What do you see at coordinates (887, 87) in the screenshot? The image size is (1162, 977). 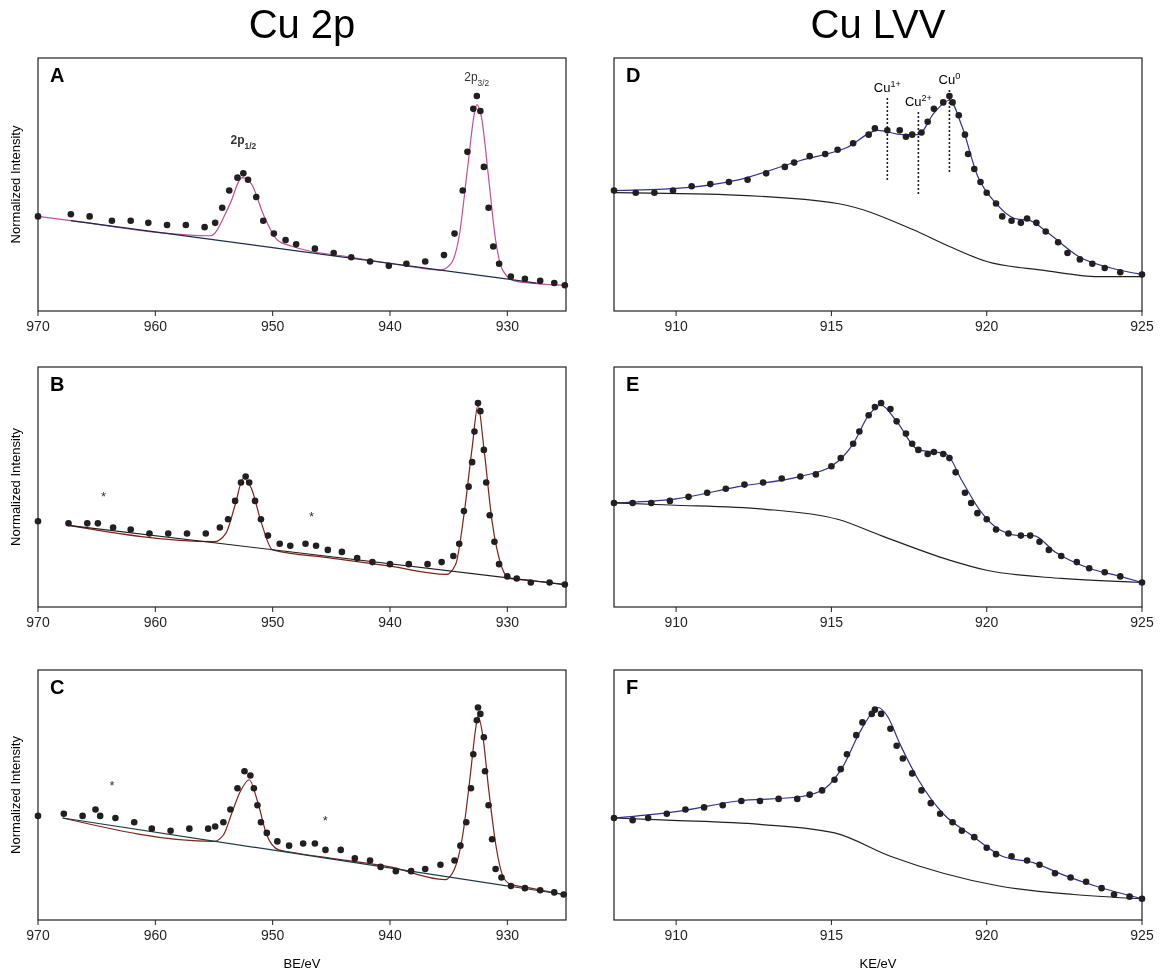 I see `ref-line-label: Cu$^{1+}$` at bounding box center [887, 87].